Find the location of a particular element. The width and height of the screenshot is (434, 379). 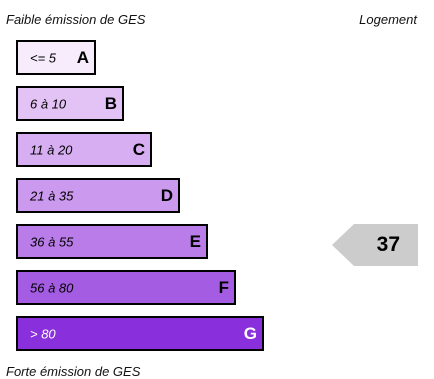

band-range-label: 36 à 55 is located at coordinates (52, 241).